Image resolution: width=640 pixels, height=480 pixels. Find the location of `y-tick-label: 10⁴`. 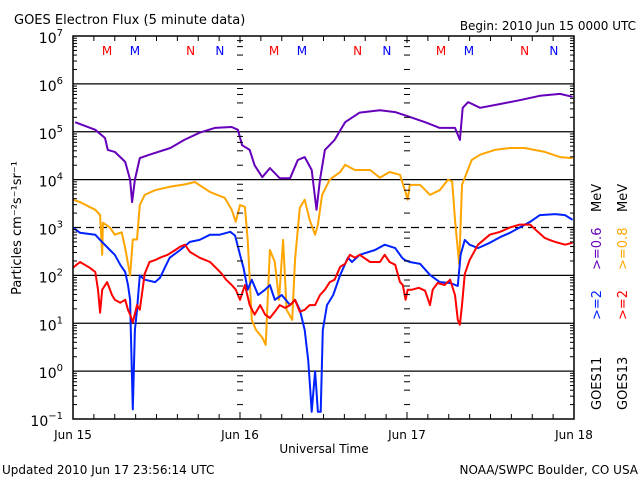

y-tick-label: 10⁴ is located at coordinates (51, 181).